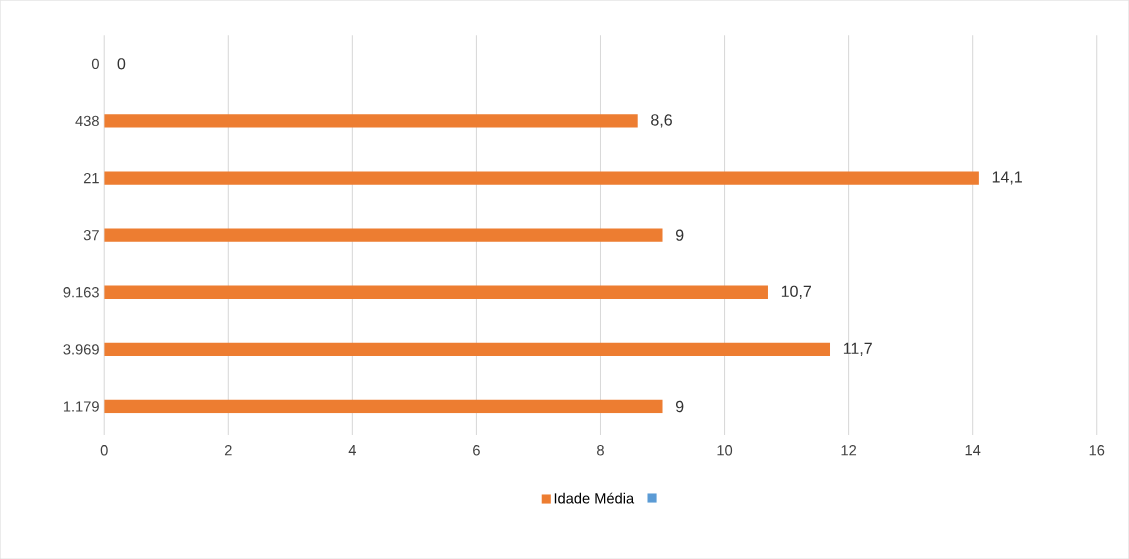 The image size is (1129, 559). Describe the element at coordinates (95, 63) in the screenshot. I see `y-tick-label: 0` at that location.